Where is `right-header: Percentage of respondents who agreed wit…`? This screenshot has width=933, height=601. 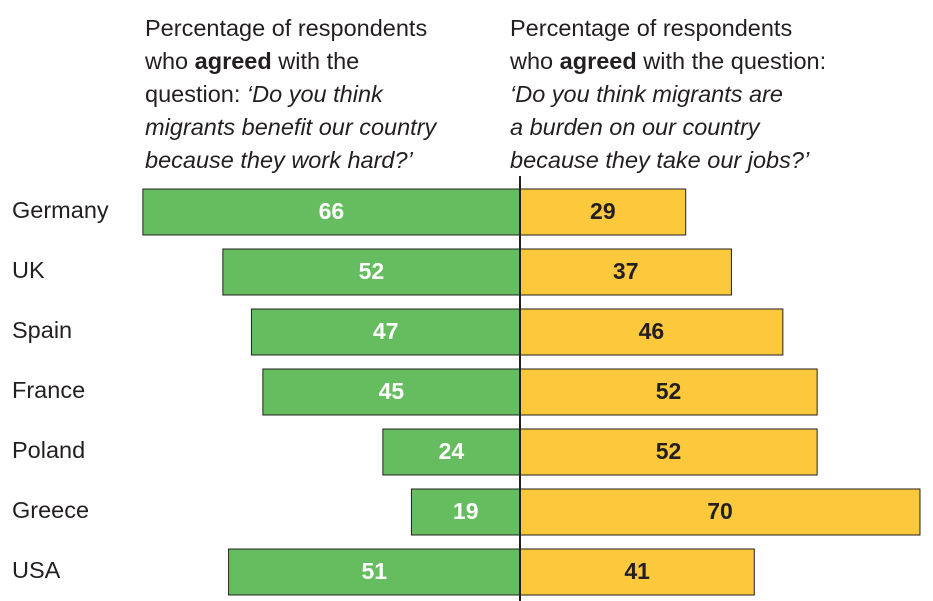
right-header: Percentage of respondents who agreed wit… is located at coordinates (668, 94).